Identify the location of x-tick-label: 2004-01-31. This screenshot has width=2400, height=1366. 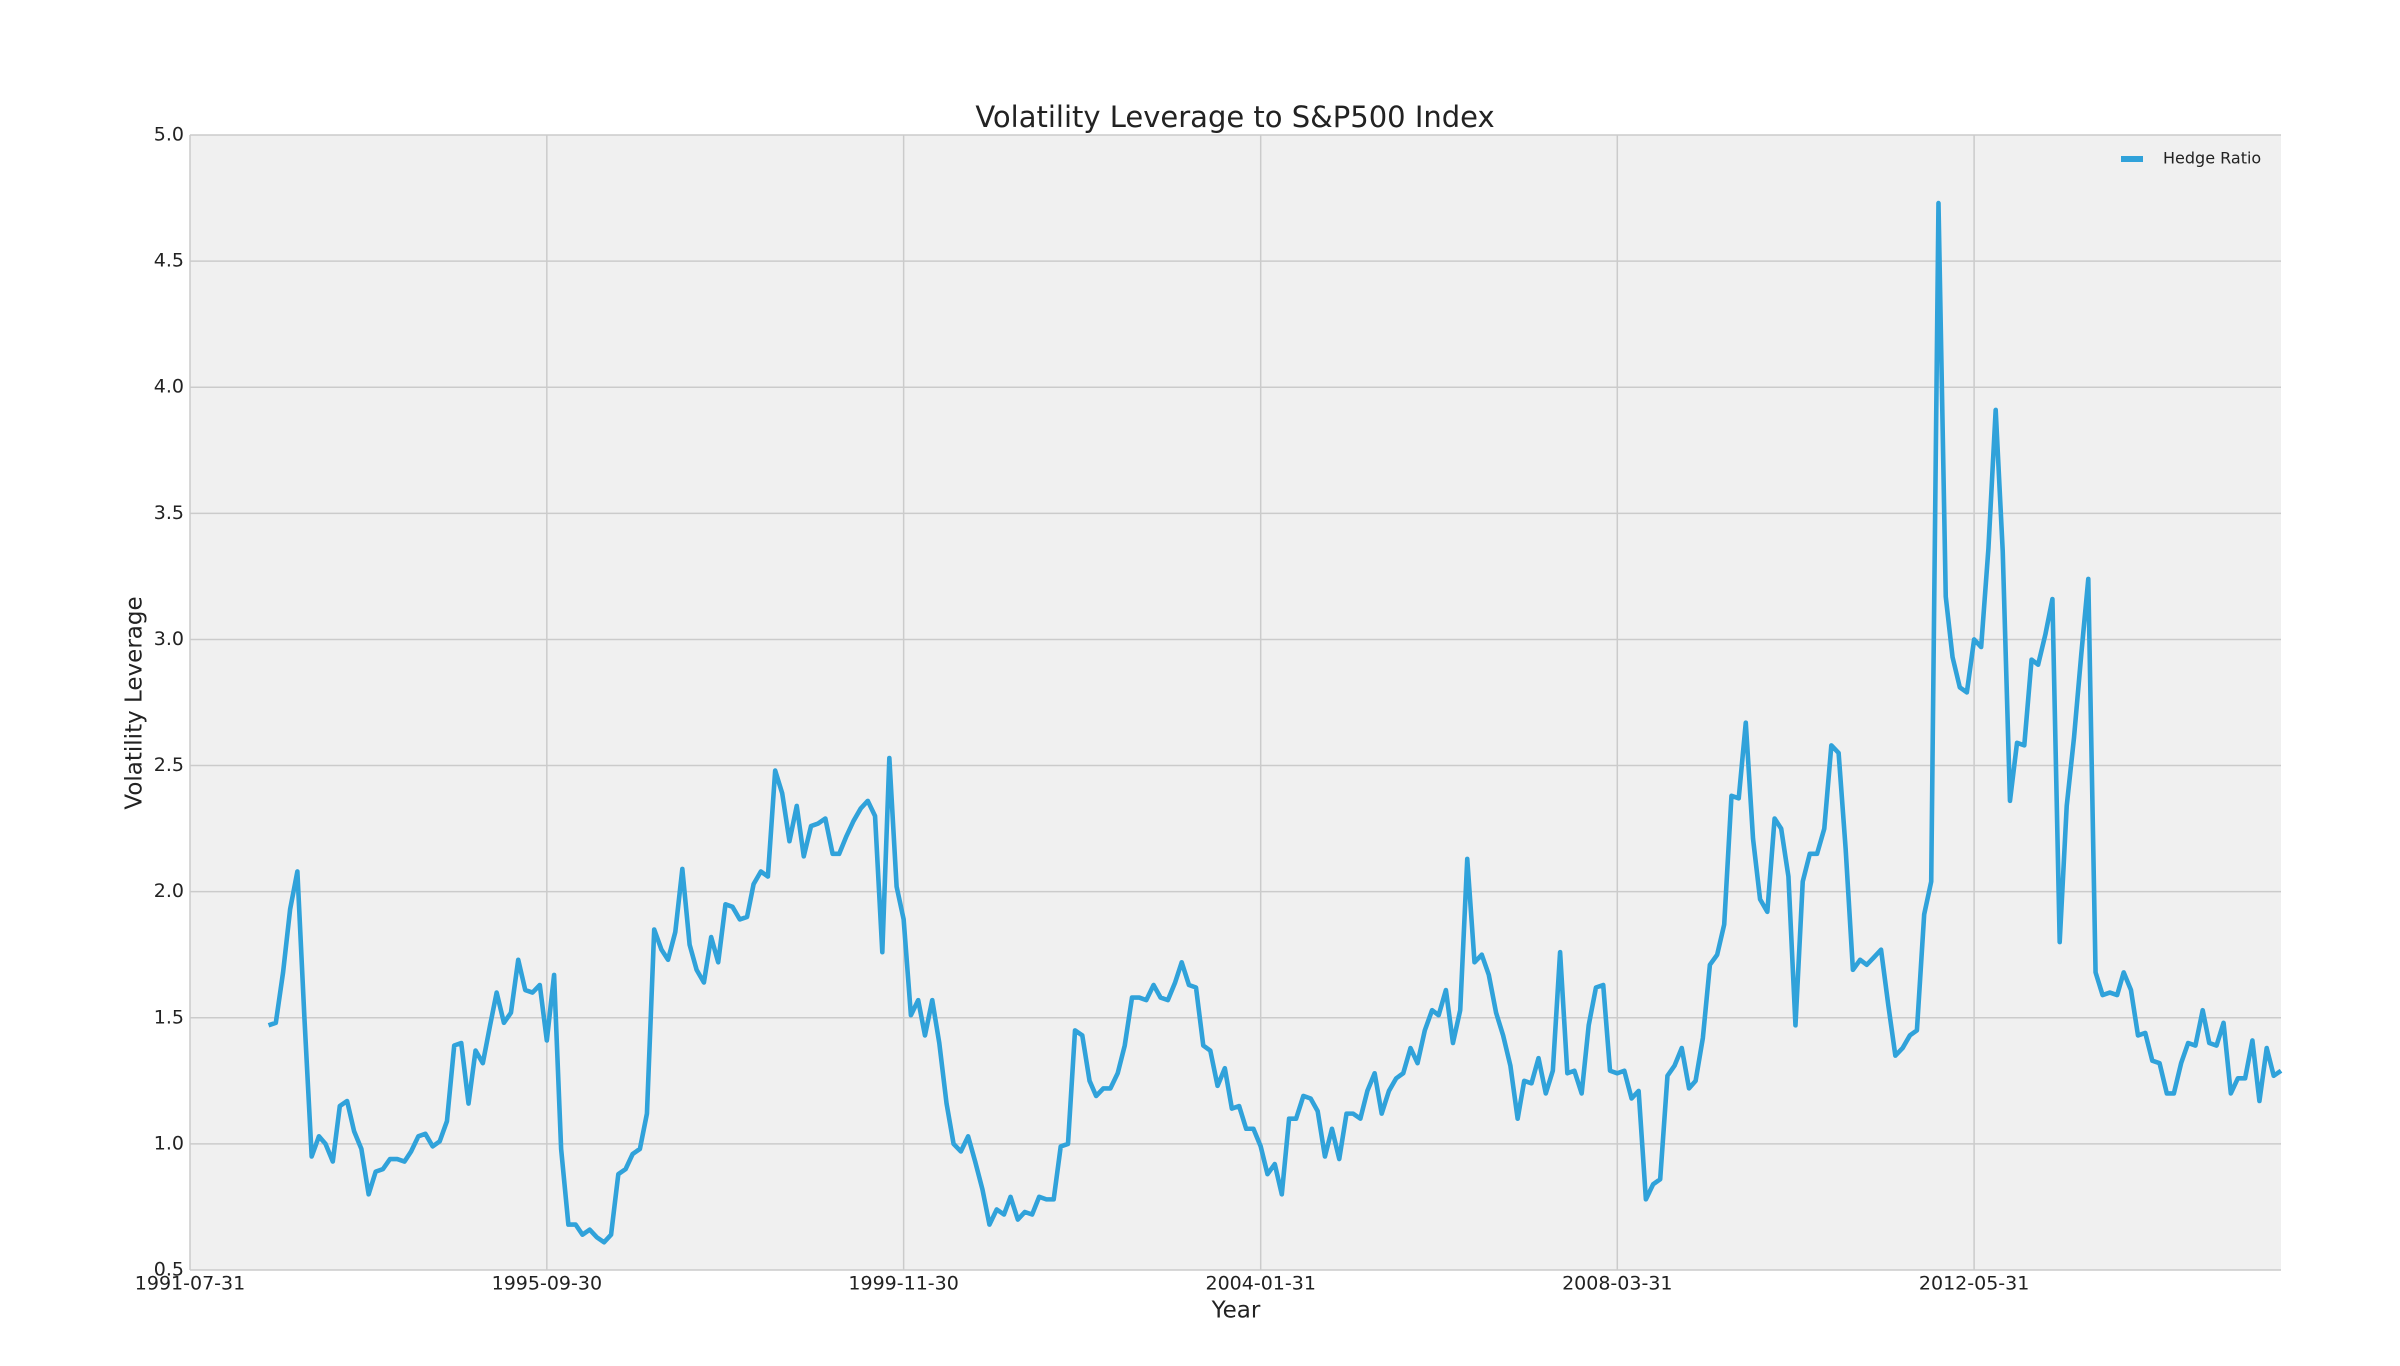
(1260, 1284).